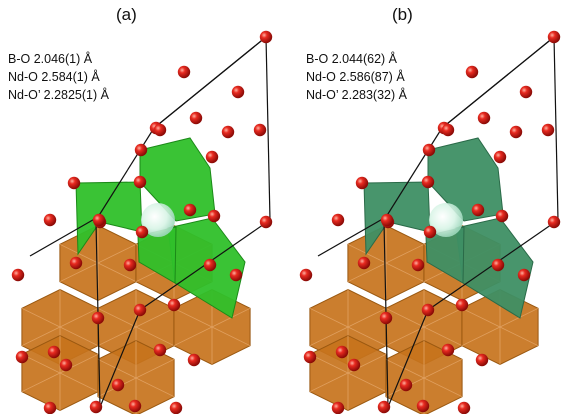 This screenshot has width=568, height=414. Describe the element at coordinates (402, 14) in the screenshot. I see `panel-b-label: (b)` at that location.